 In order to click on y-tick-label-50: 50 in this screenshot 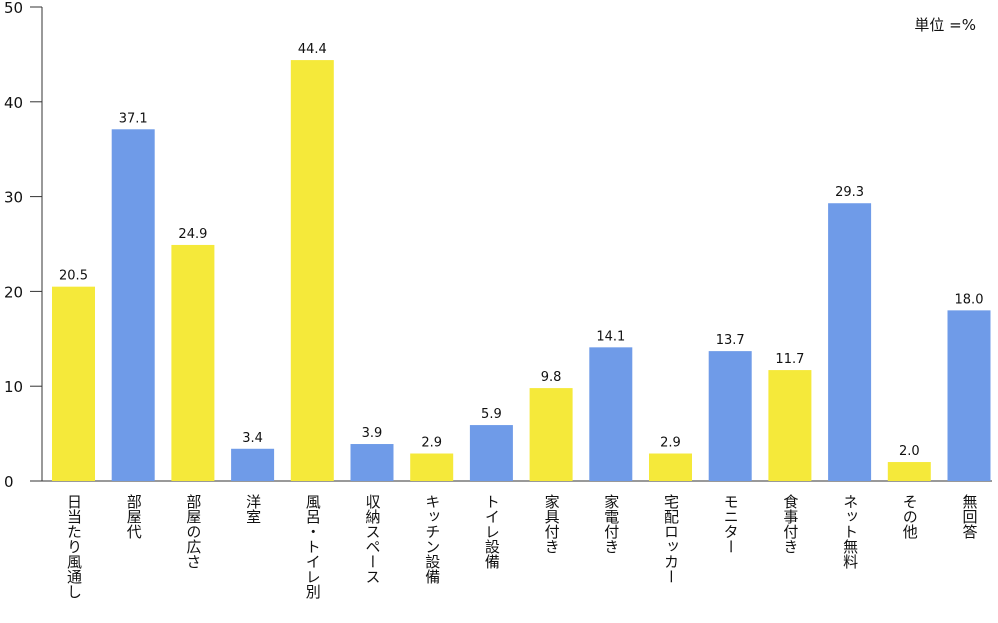, I will do `click(13, 8)`.